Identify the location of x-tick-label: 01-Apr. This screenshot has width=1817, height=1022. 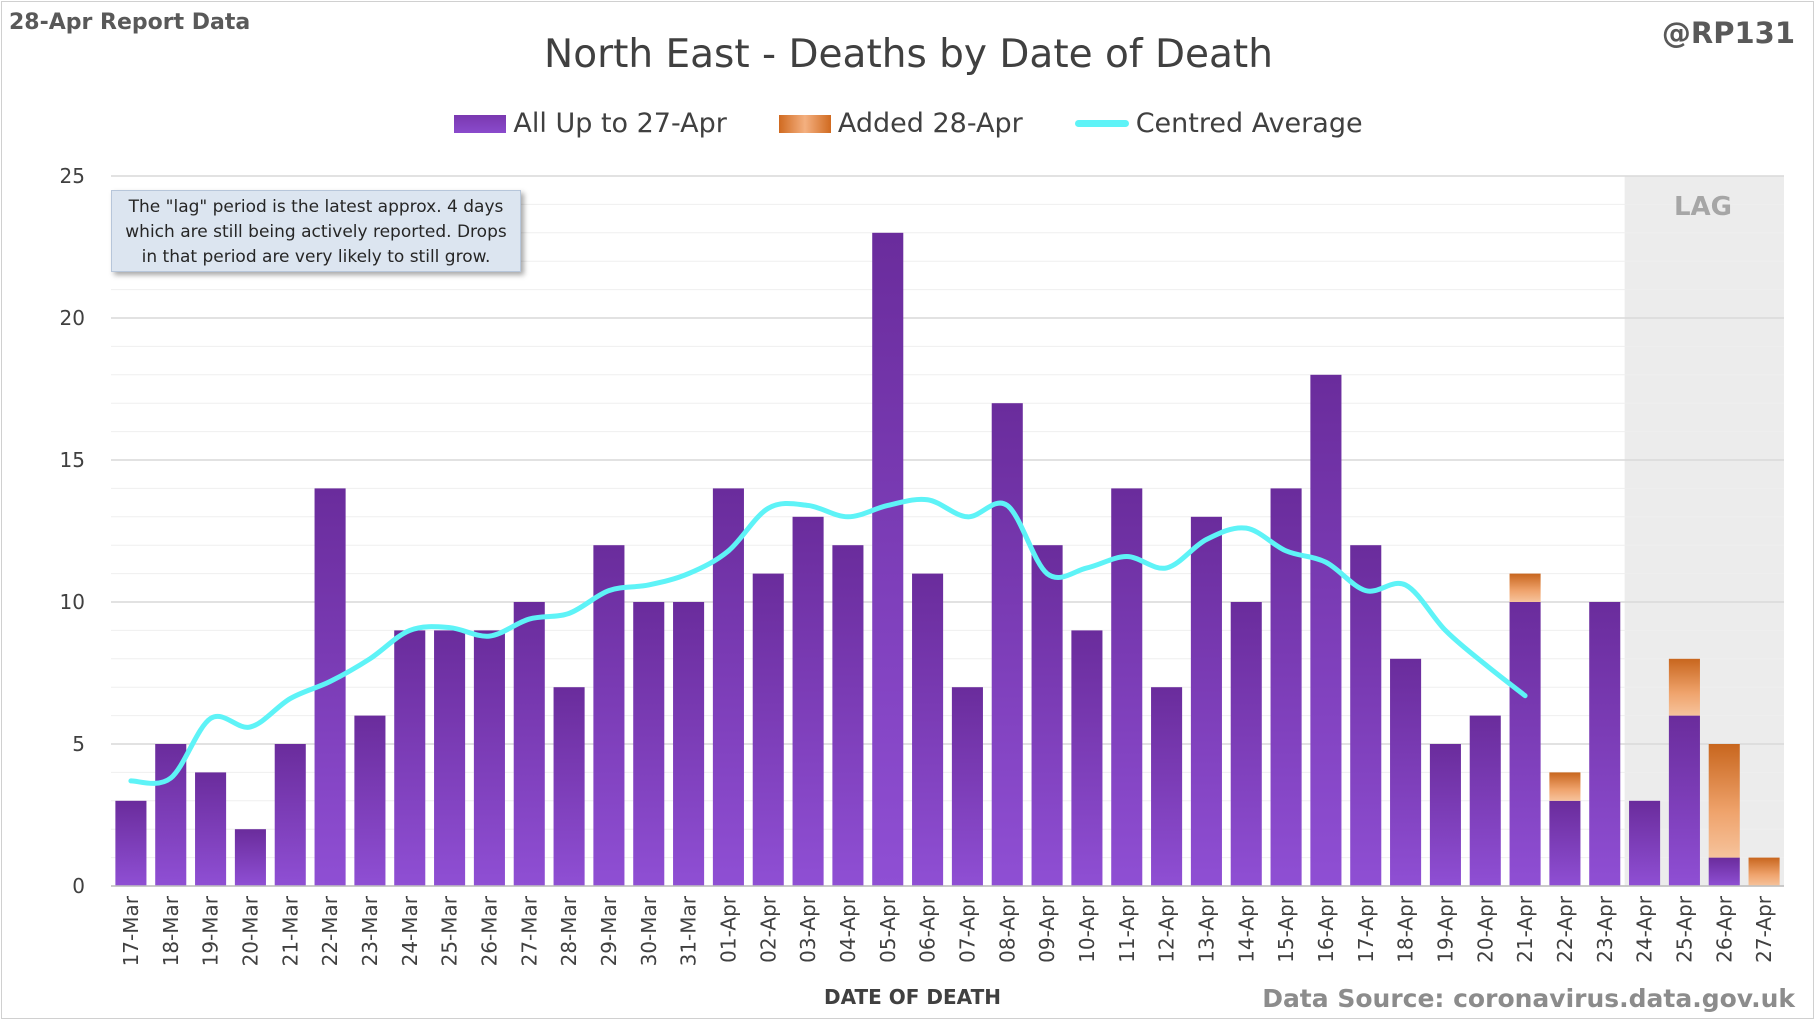
(728, 929).